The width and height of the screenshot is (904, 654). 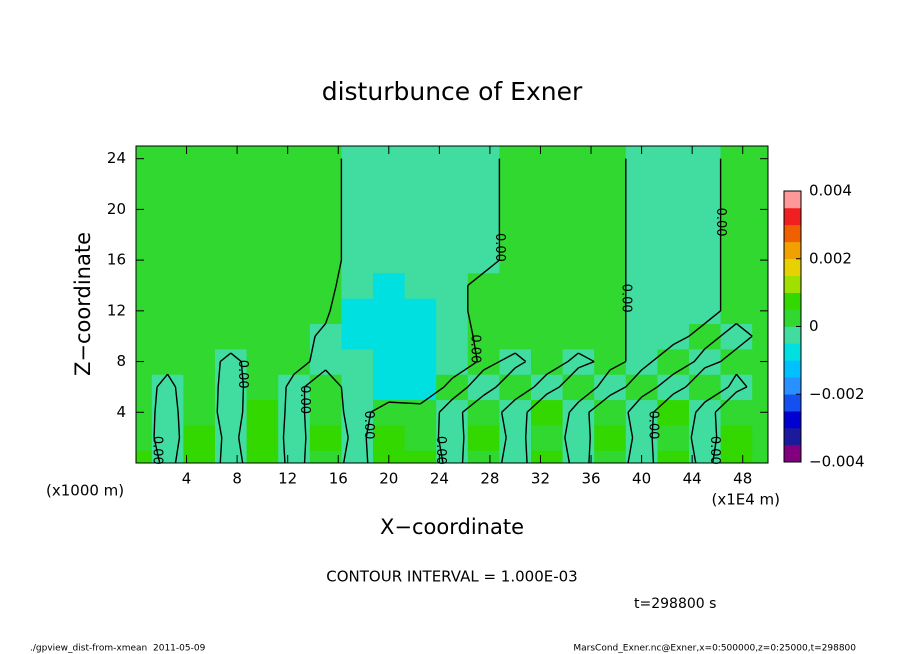 I want to click on y-tick-label: 12, so click(x=116, y=310).